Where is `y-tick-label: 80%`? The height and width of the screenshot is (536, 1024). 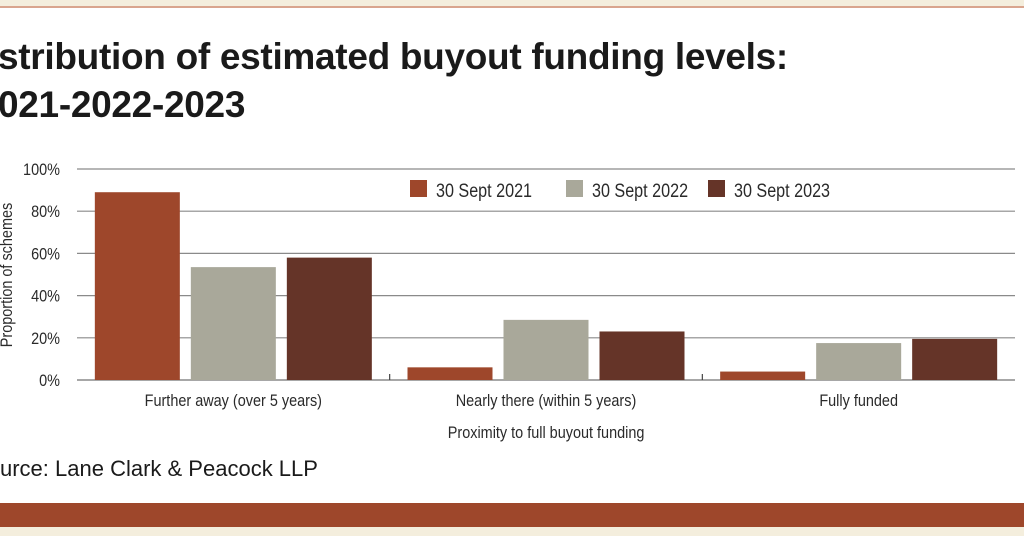 y-tick-label: 80% is located at coordinates (45, 212).